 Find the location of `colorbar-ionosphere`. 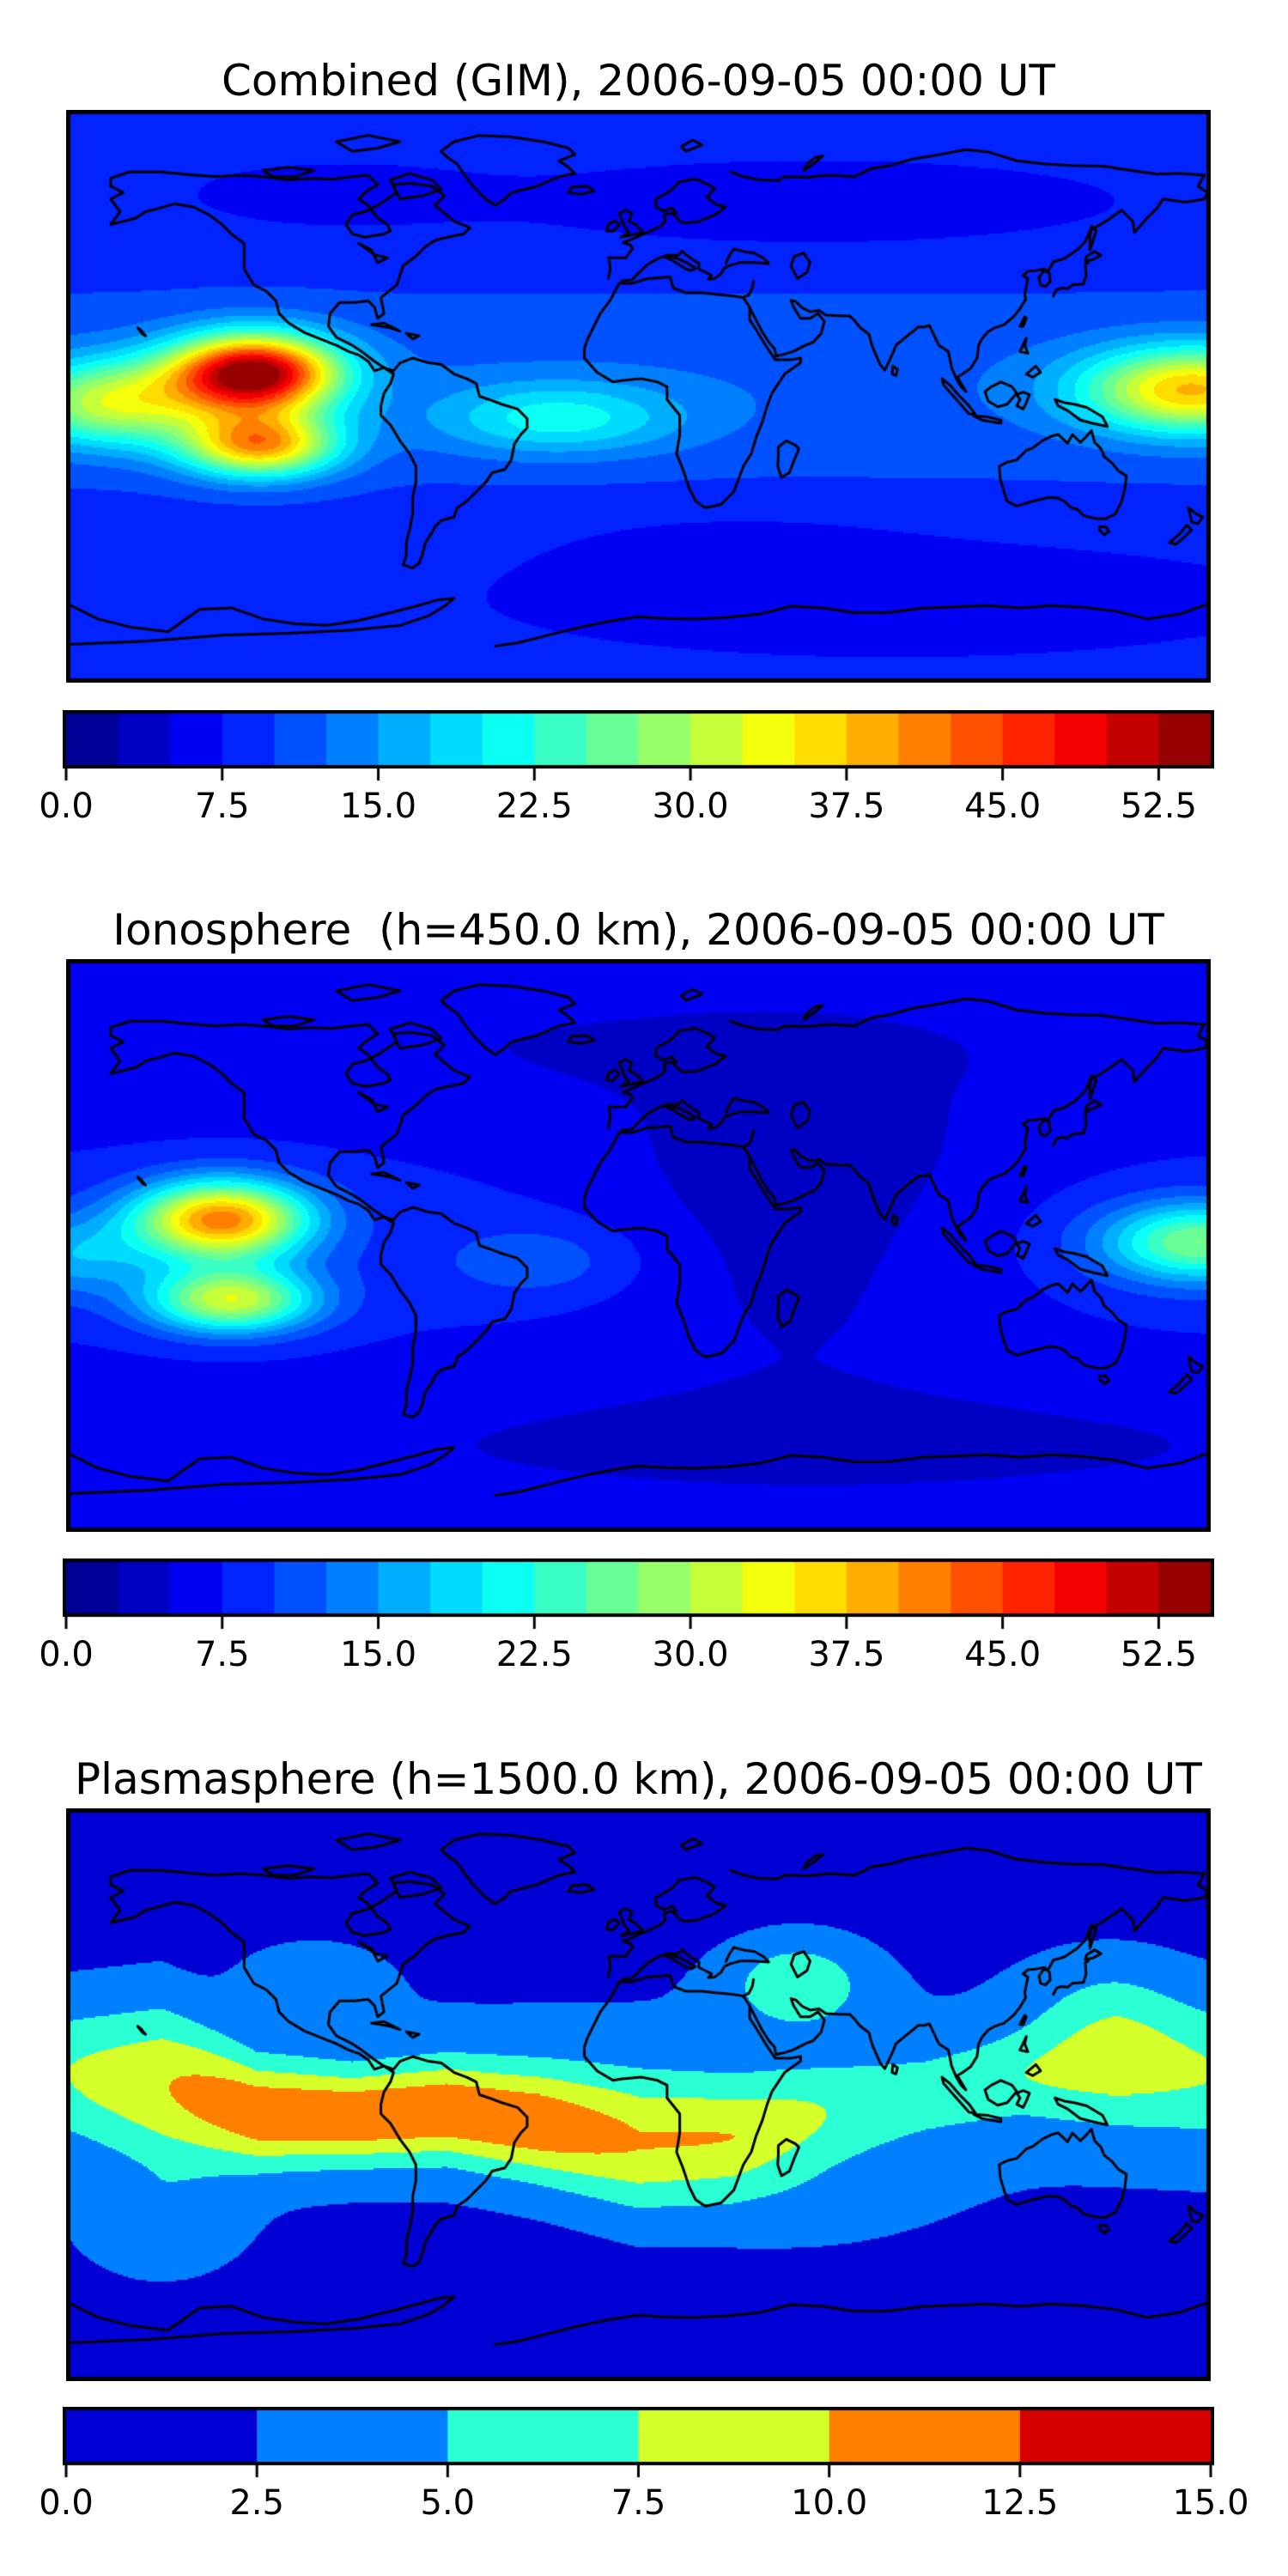

colorbar-ionosphere is located at coordinates (638, 1594).